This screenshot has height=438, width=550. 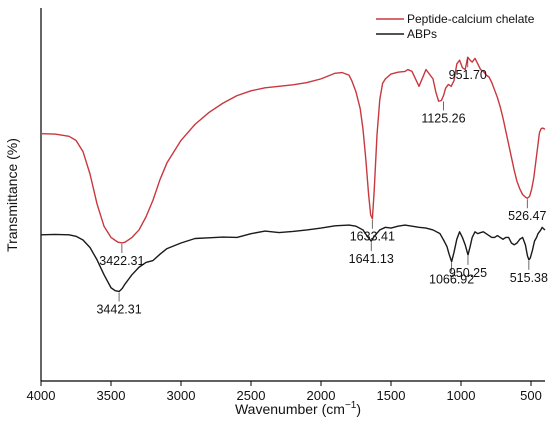 What do you see at coordinates (371, 259) in the screenshot?
I see `peak-label-1-1: 1641.13` at bounding box center [371, 259].